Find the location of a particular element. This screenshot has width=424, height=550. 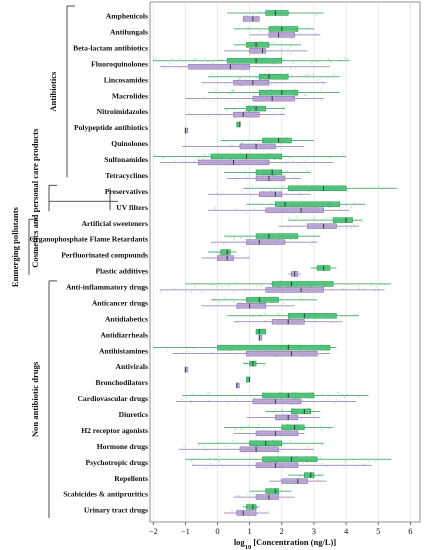

category-label: Lincosamides is located at coordinates (126, 79).